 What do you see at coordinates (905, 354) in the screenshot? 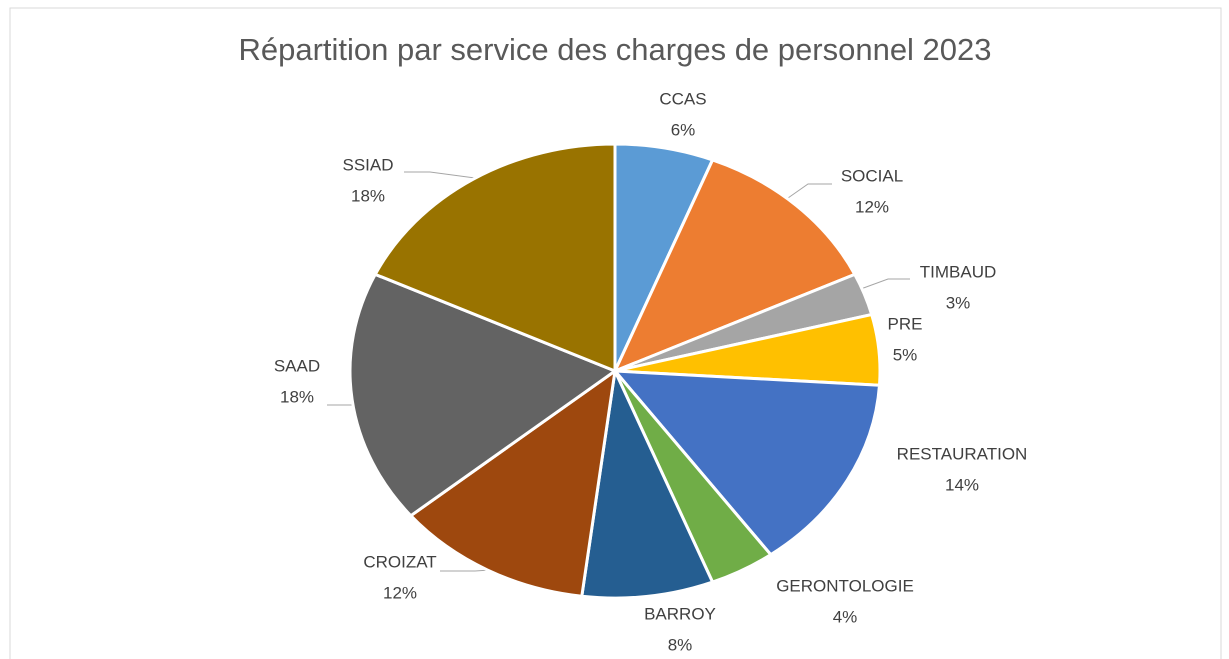
I see `slice-value-label: 5%` at bounding box center [905, 354].